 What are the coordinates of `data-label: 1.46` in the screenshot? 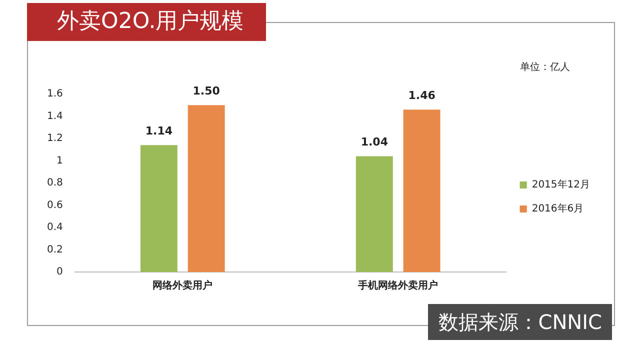 It's located at (422, 95).